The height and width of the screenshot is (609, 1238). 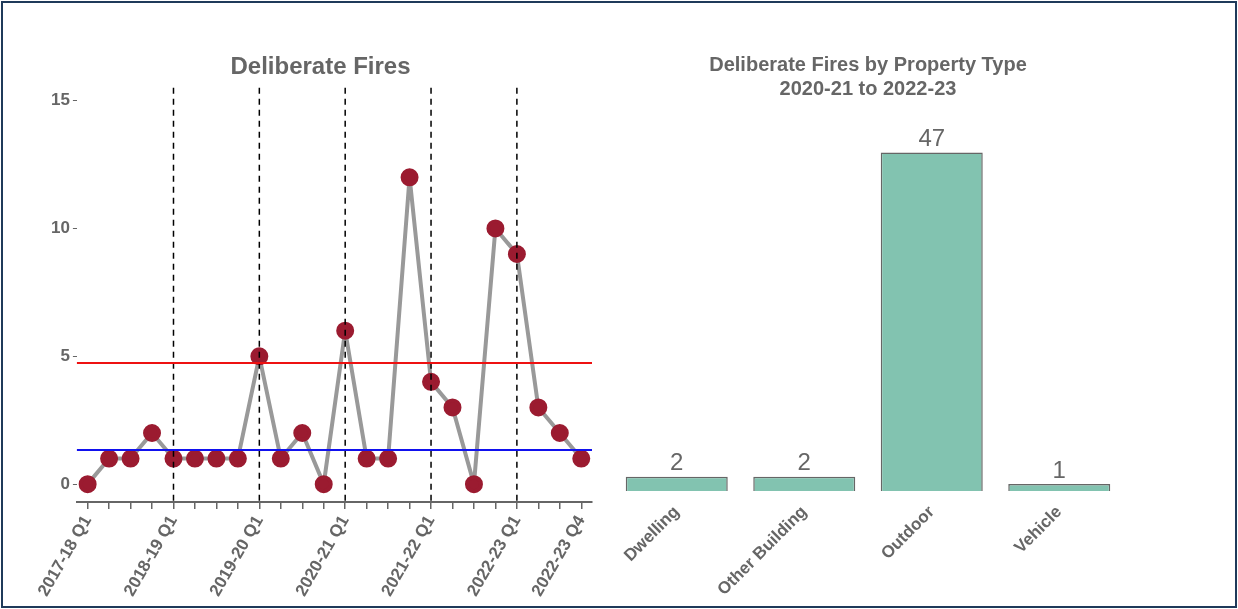 I want to click on chart-title: Deliberate Fires by Property Type 2020-21 to 2022-23, so click(x=868, y=75).